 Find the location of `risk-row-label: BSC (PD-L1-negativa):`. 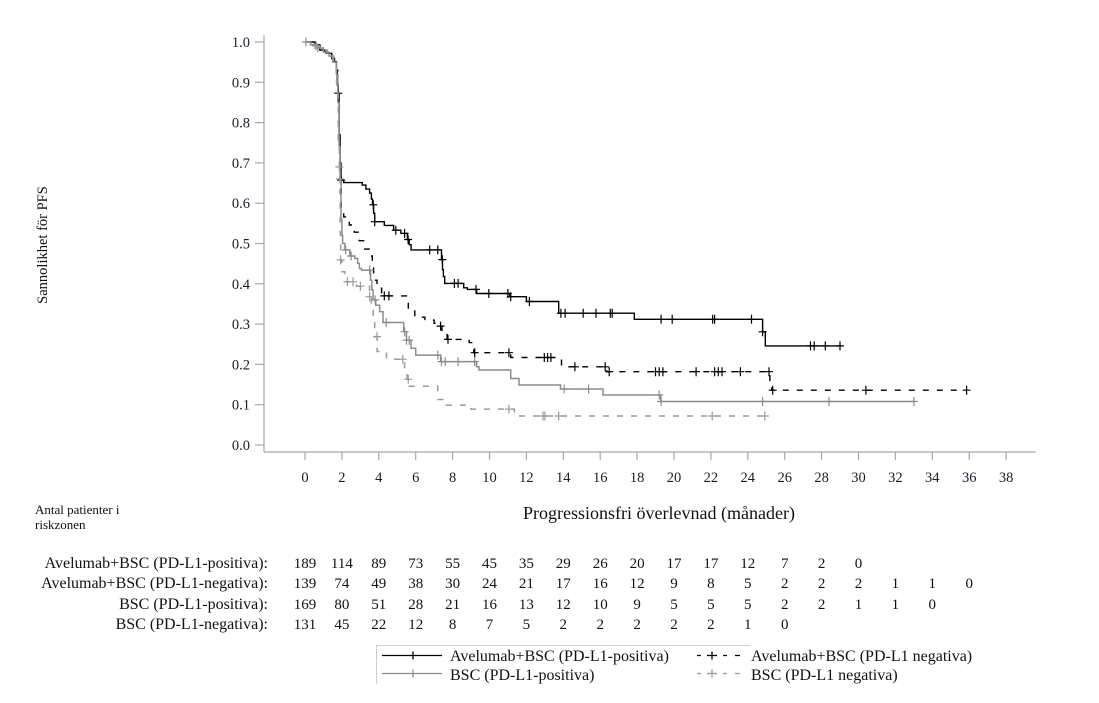

risk-row-label: BSC (PD-L1-negativa): is located at coordinates (192, 624).